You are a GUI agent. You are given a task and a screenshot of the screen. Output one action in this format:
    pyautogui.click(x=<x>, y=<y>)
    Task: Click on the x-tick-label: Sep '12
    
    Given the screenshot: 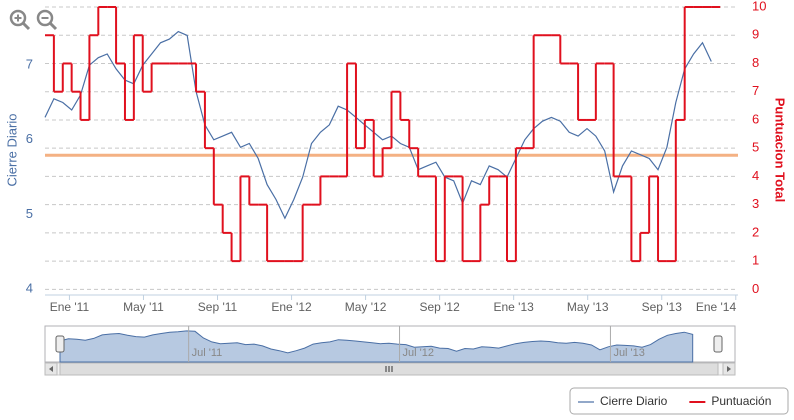 What is the action you would take?
    pyautogui.click(x=439, y=307)
    